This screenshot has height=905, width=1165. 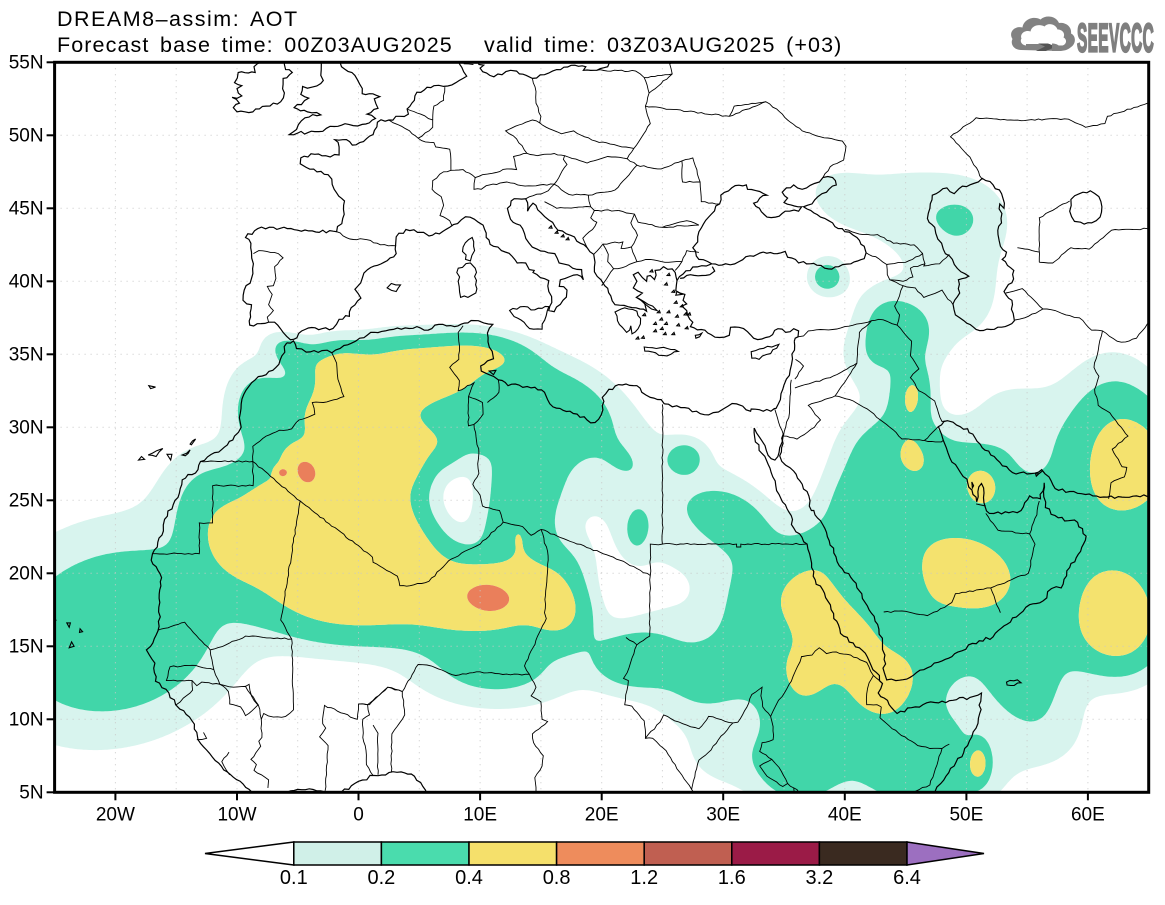 What do you see at coordinates (31, 792) in the screenshot?
I see `svg-text: 5N` at bounding box center [31, 792].